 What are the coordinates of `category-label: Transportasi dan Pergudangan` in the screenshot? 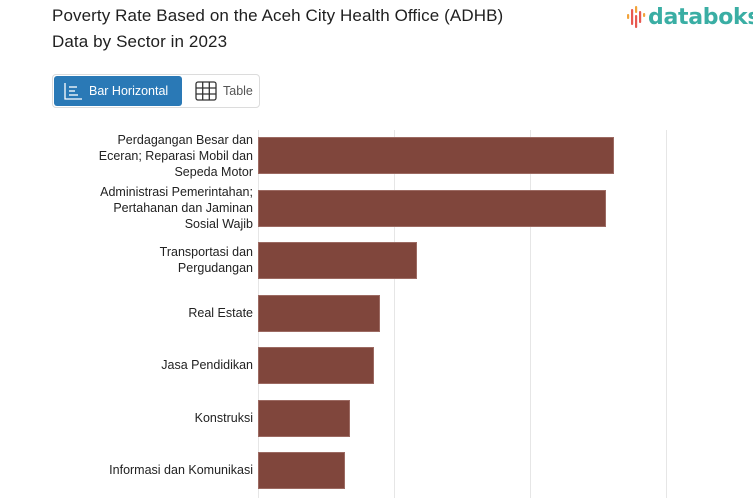 It's located at (206, 260).